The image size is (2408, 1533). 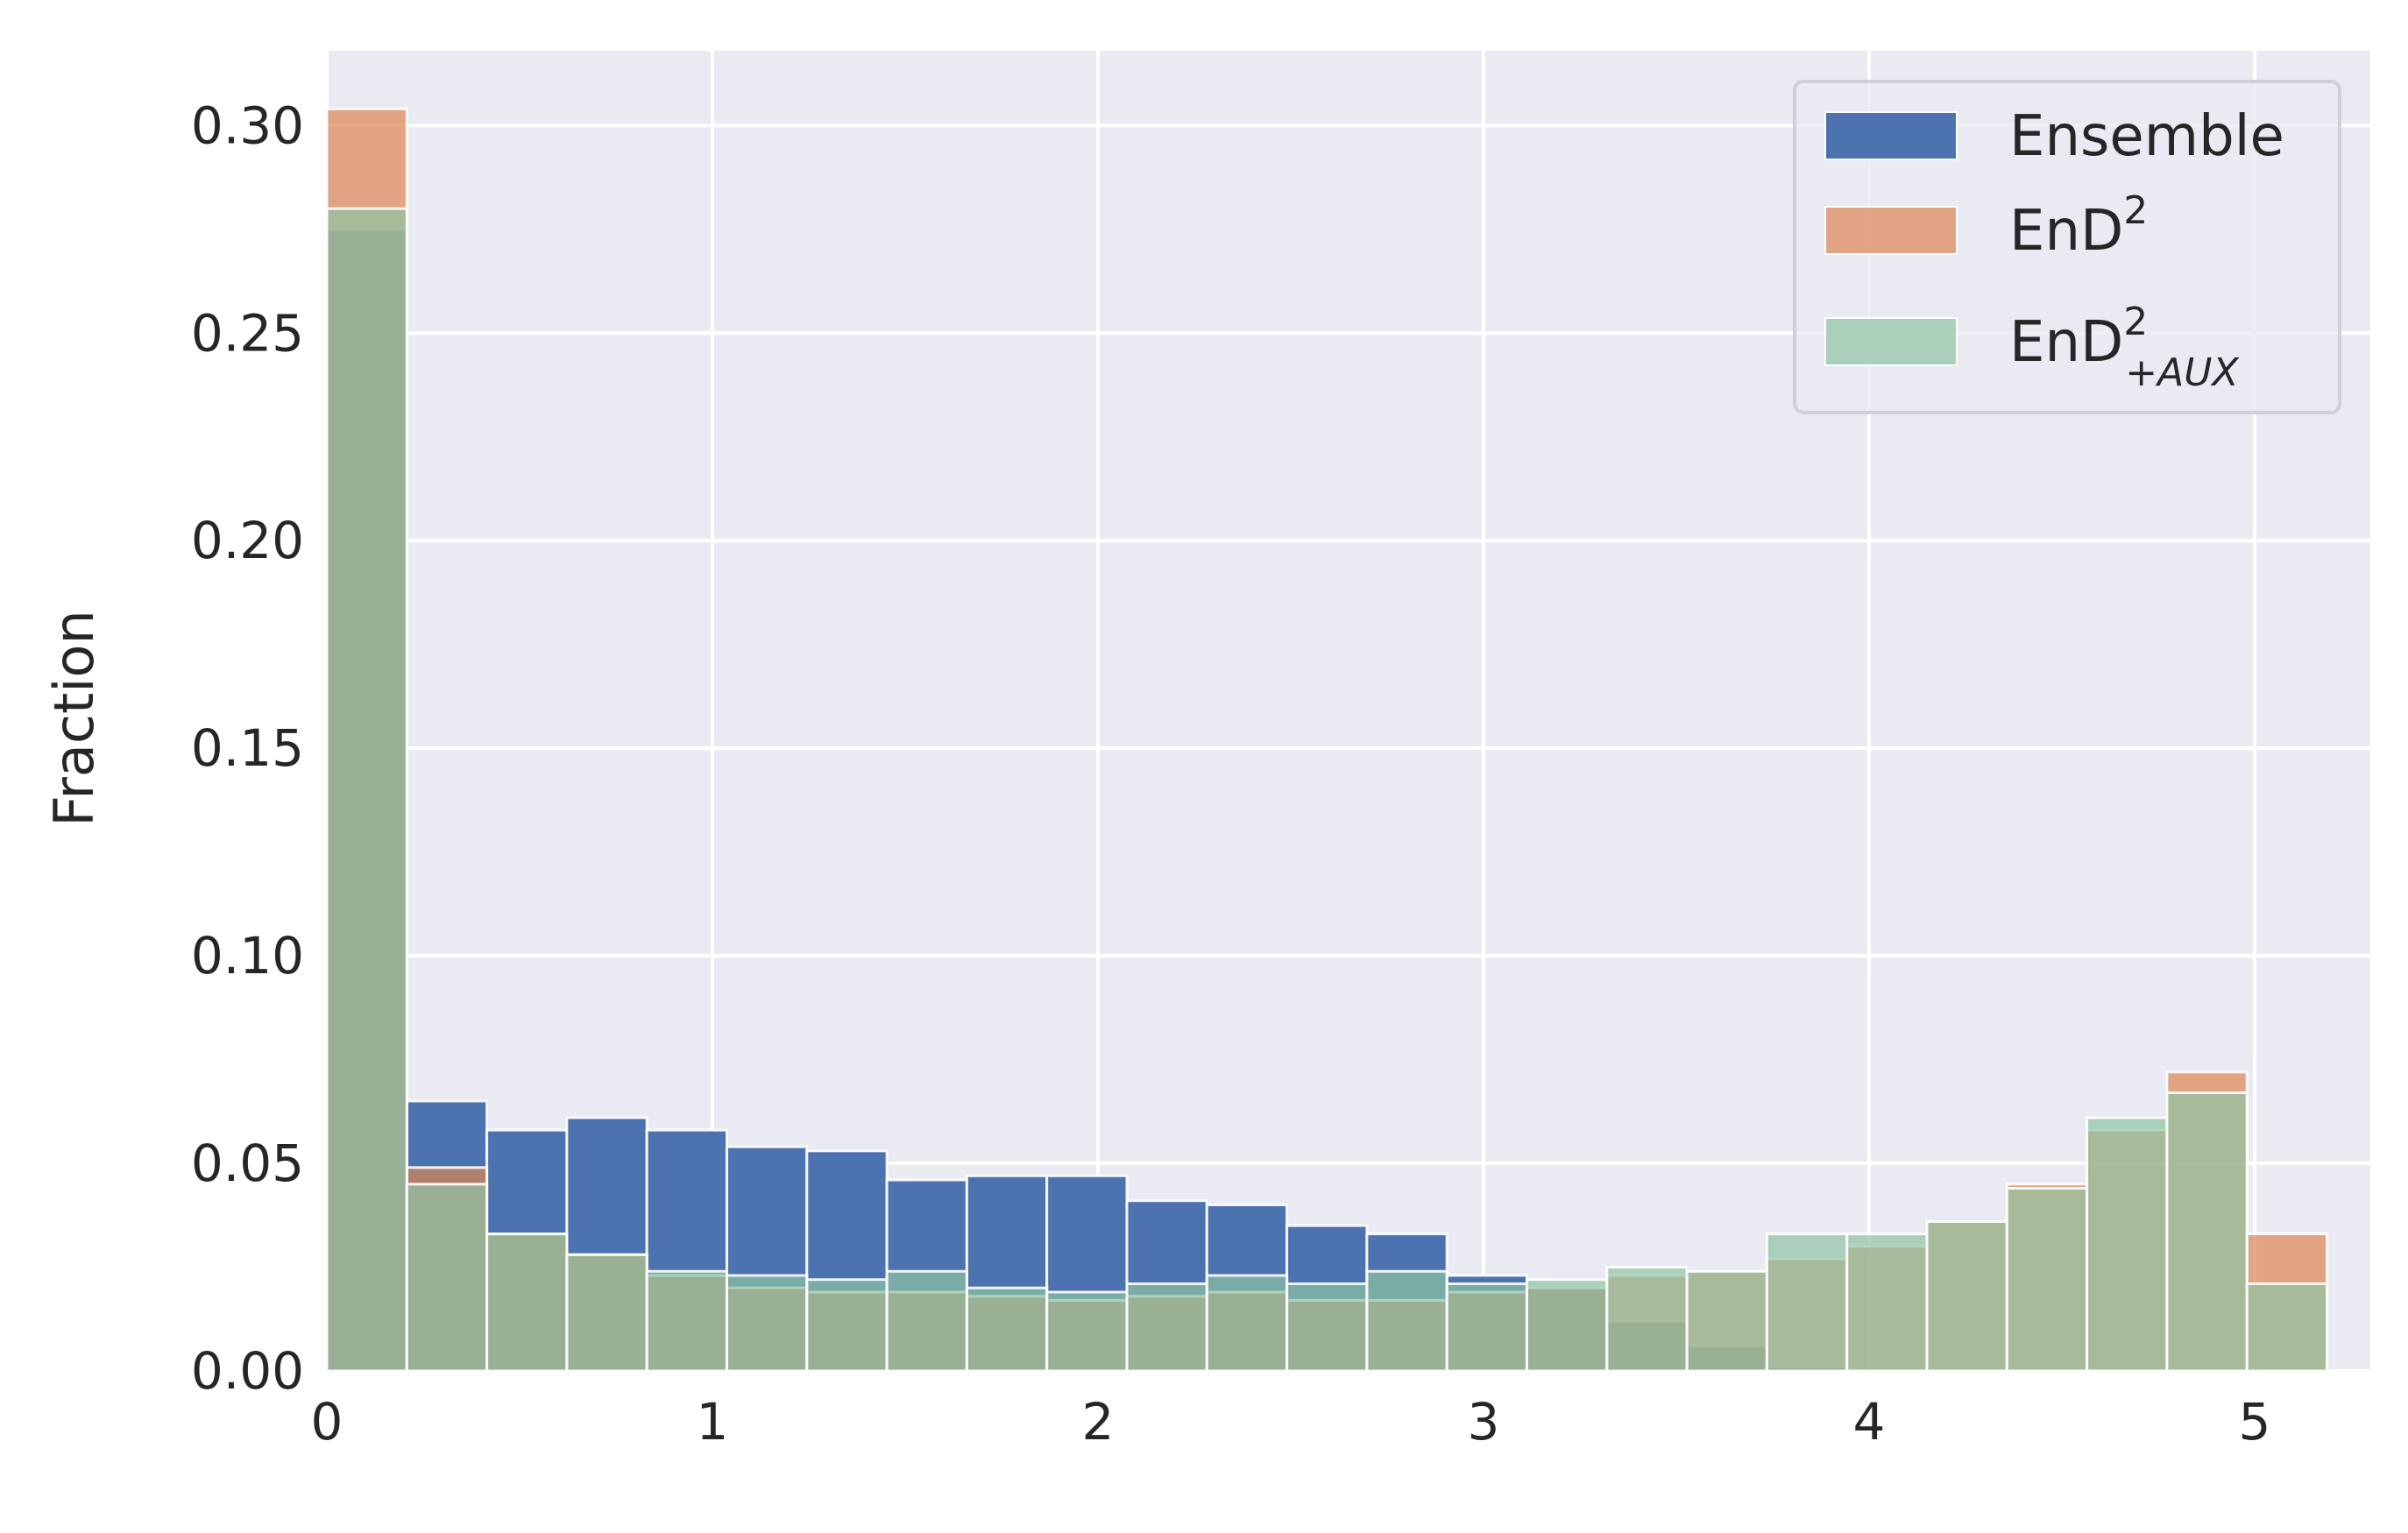 What do you see at coordinates (713, 1422) in the screenshot?
I see `x-tick-label: 1` at bounding box center [713, 1422].